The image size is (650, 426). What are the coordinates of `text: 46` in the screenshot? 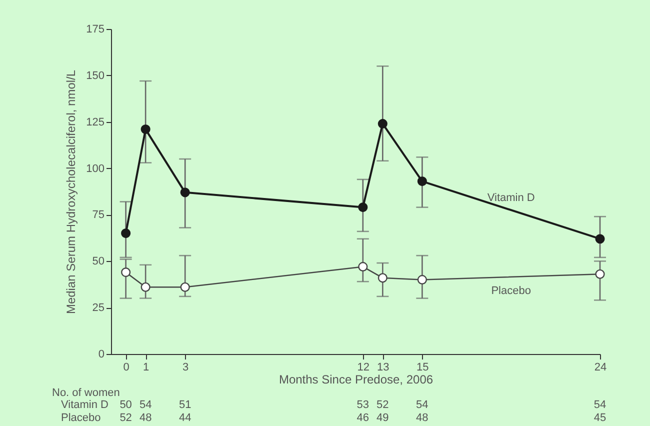 It's located at (363, 418).